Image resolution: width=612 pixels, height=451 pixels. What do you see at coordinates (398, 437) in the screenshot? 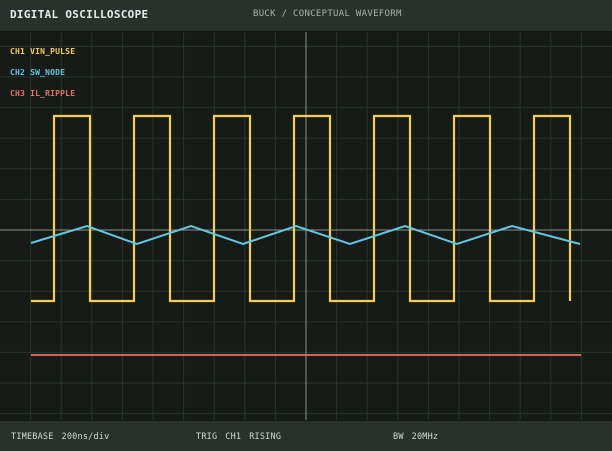
I see `bandwidth-label: BW` at bounding box center [398, 437].